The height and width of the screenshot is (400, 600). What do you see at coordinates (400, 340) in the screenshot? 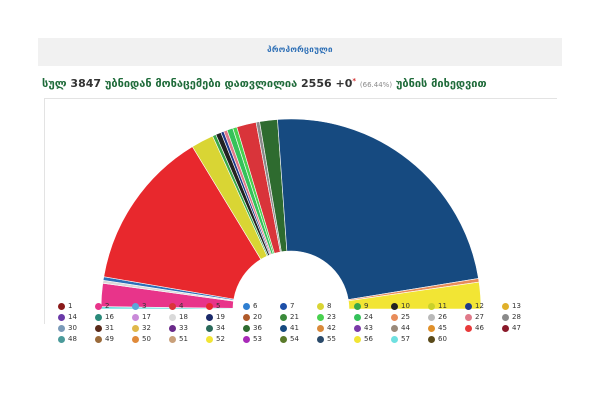
I see `legend-item-57: 57` at bounding box center [400, 340].